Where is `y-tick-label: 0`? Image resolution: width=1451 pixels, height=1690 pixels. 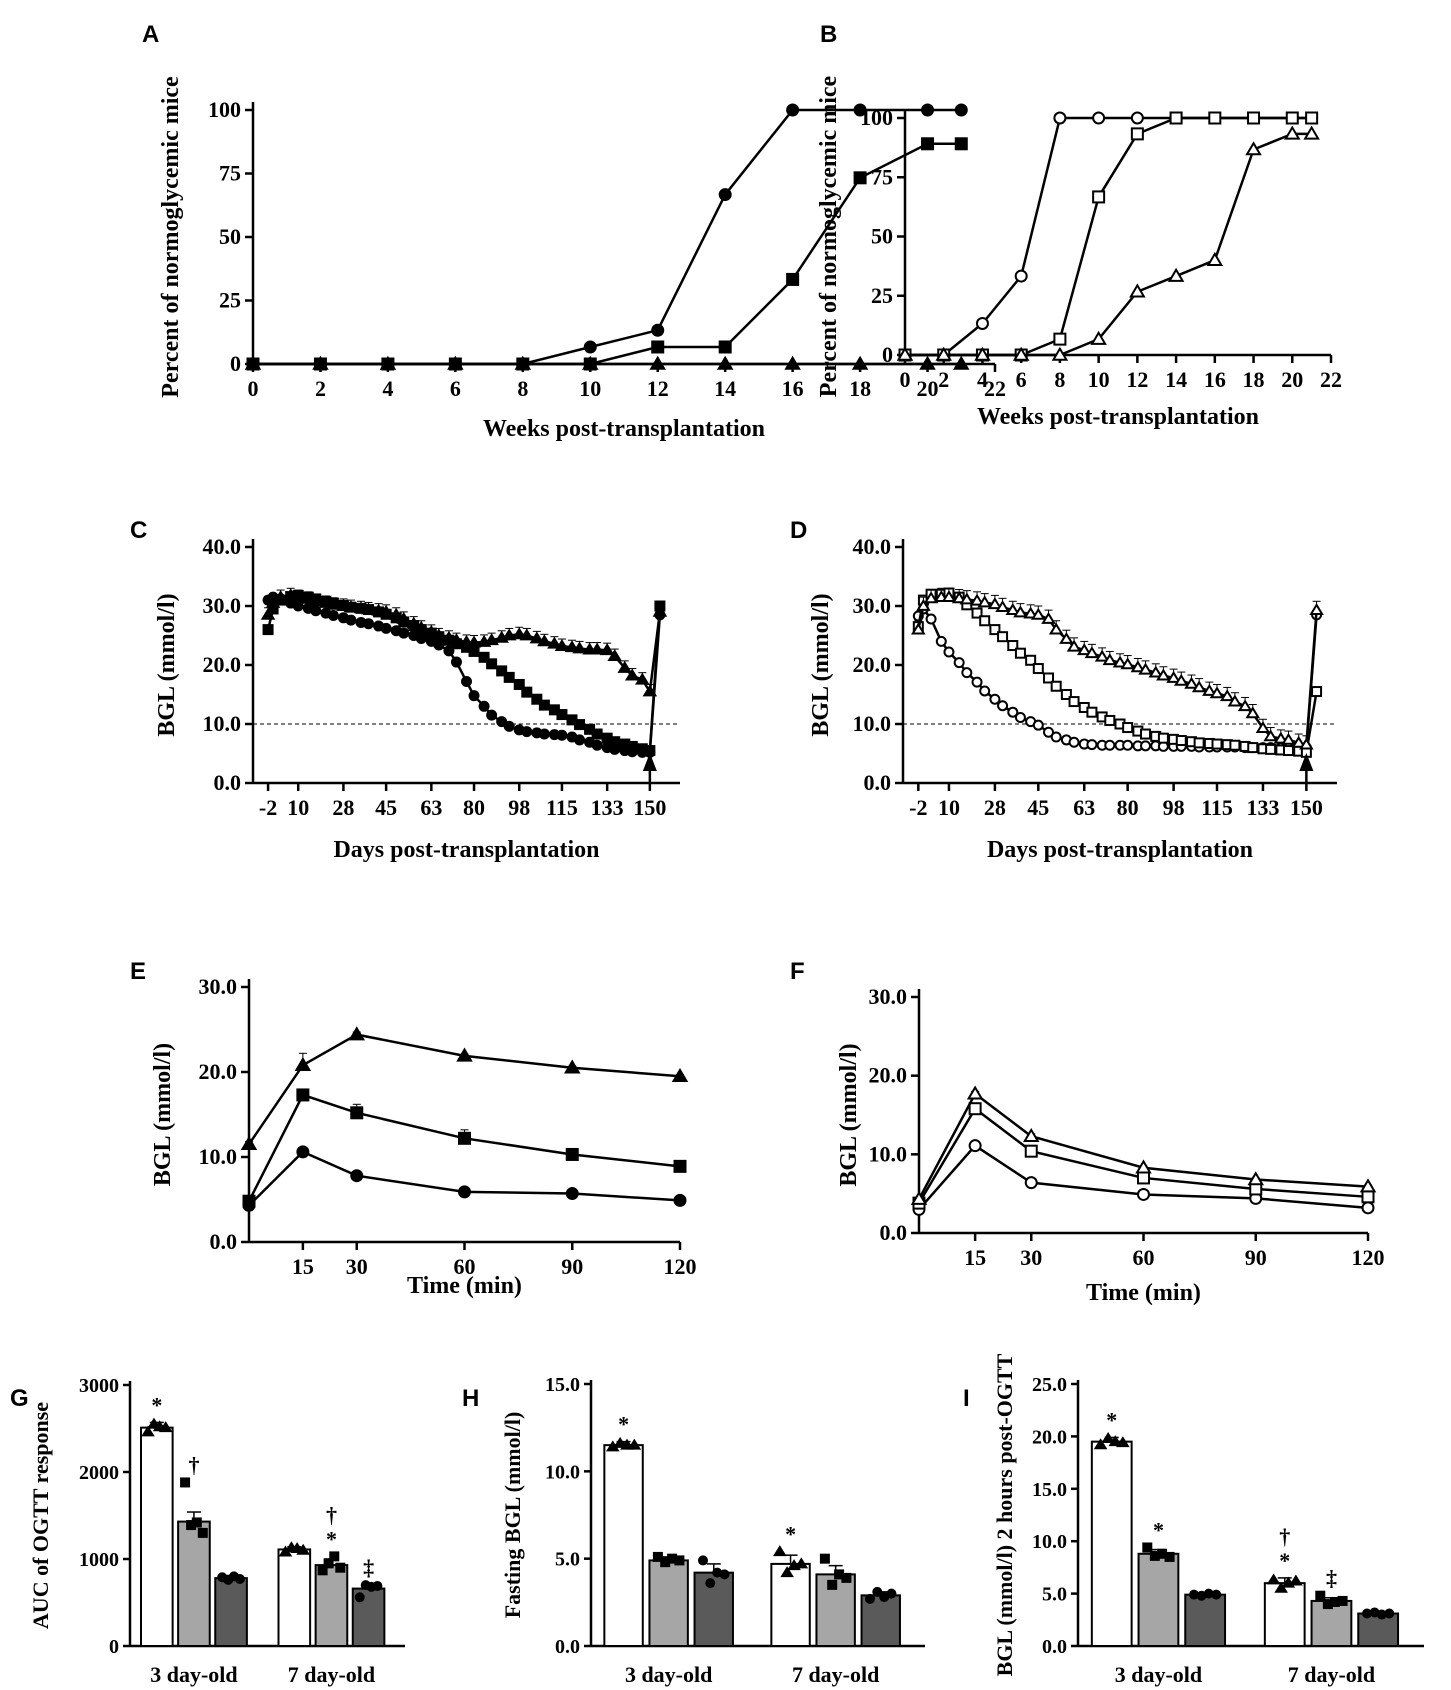 y-tick-label: 0 is located at coordinates (235, 363).